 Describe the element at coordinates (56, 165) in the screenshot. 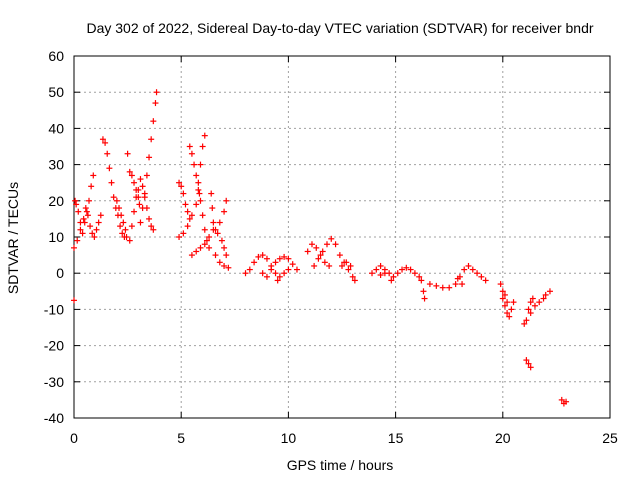

I see `y-tick-label: 30` at that location.